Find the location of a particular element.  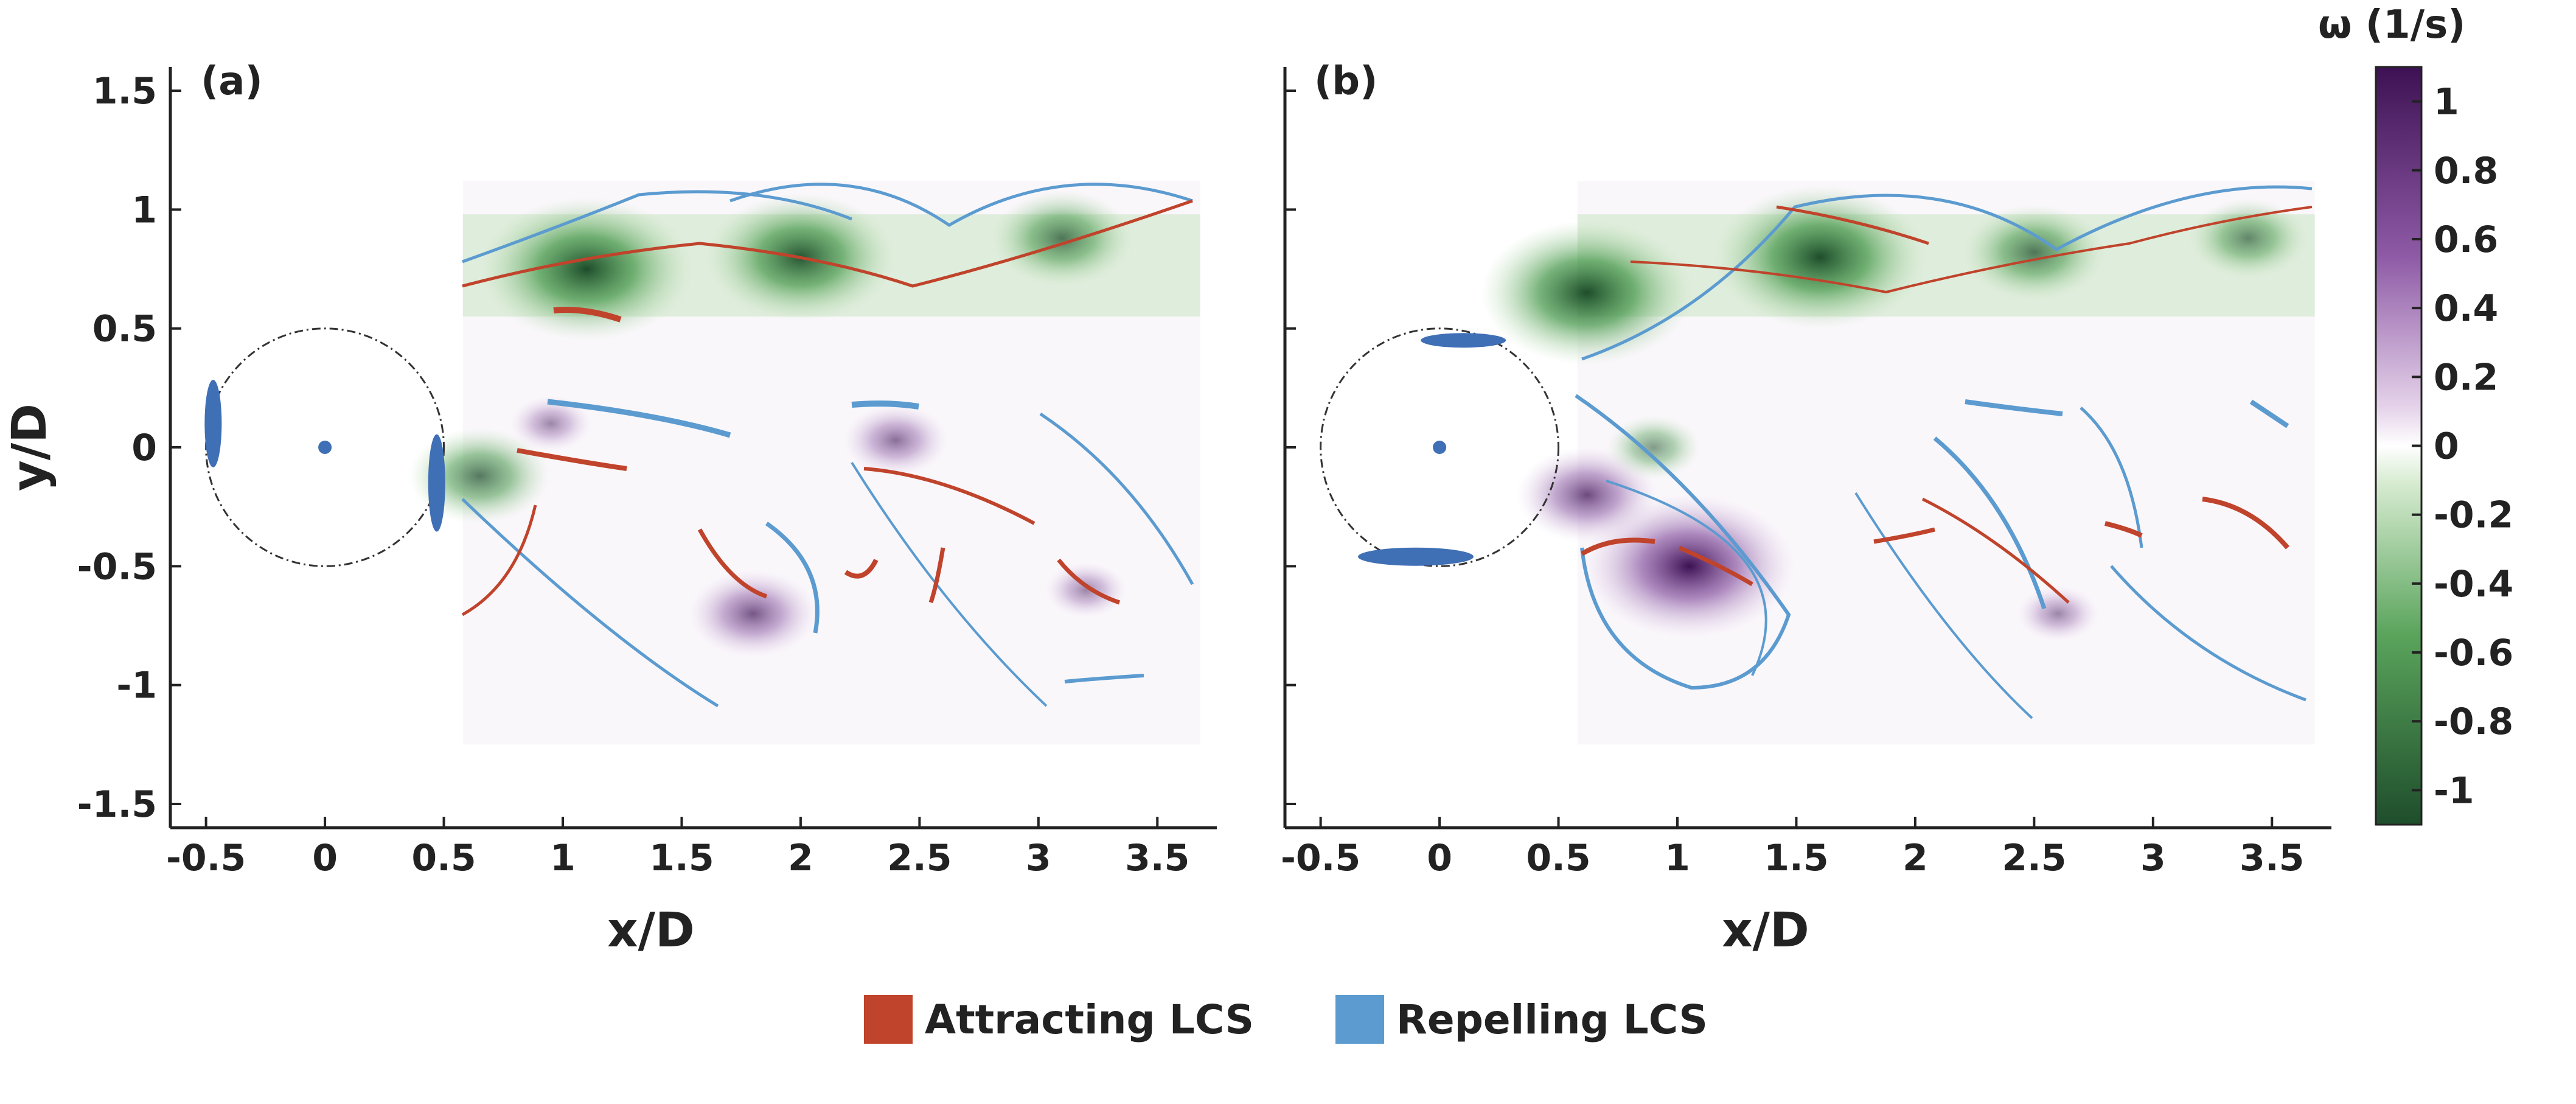

y-tick-label: 1 is located at coordinates (144, 210).